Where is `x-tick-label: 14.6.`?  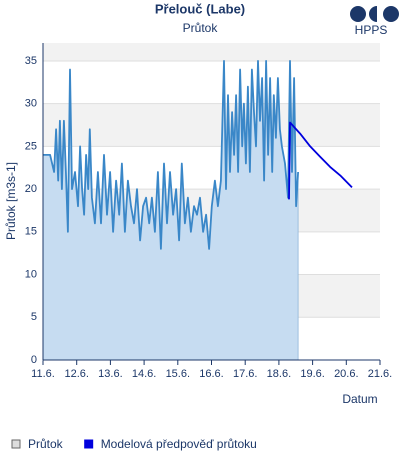 x-tick-label: 14.6. is located at coordinates (144, 374).